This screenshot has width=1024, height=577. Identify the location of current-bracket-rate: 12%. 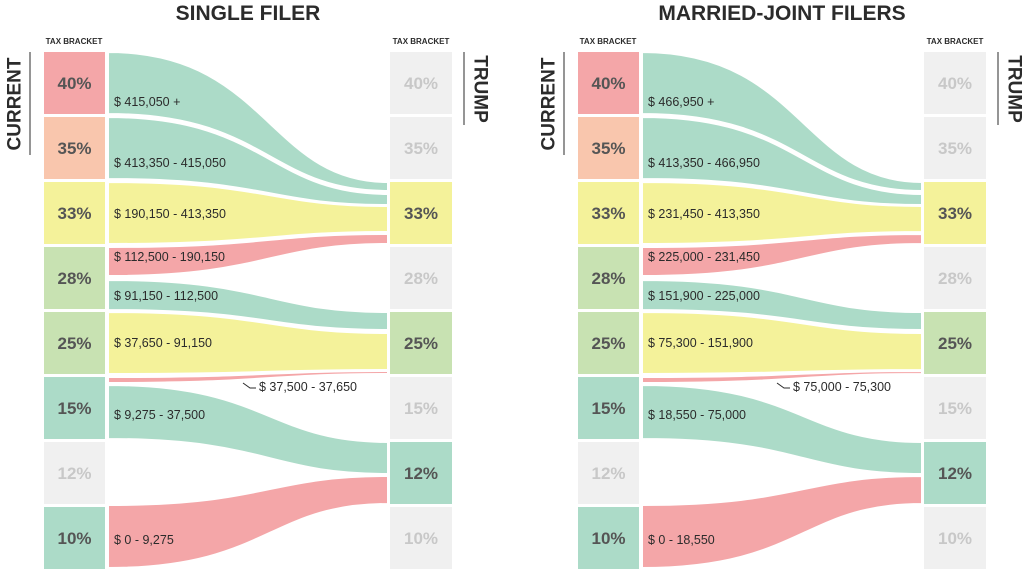
(608, 473).